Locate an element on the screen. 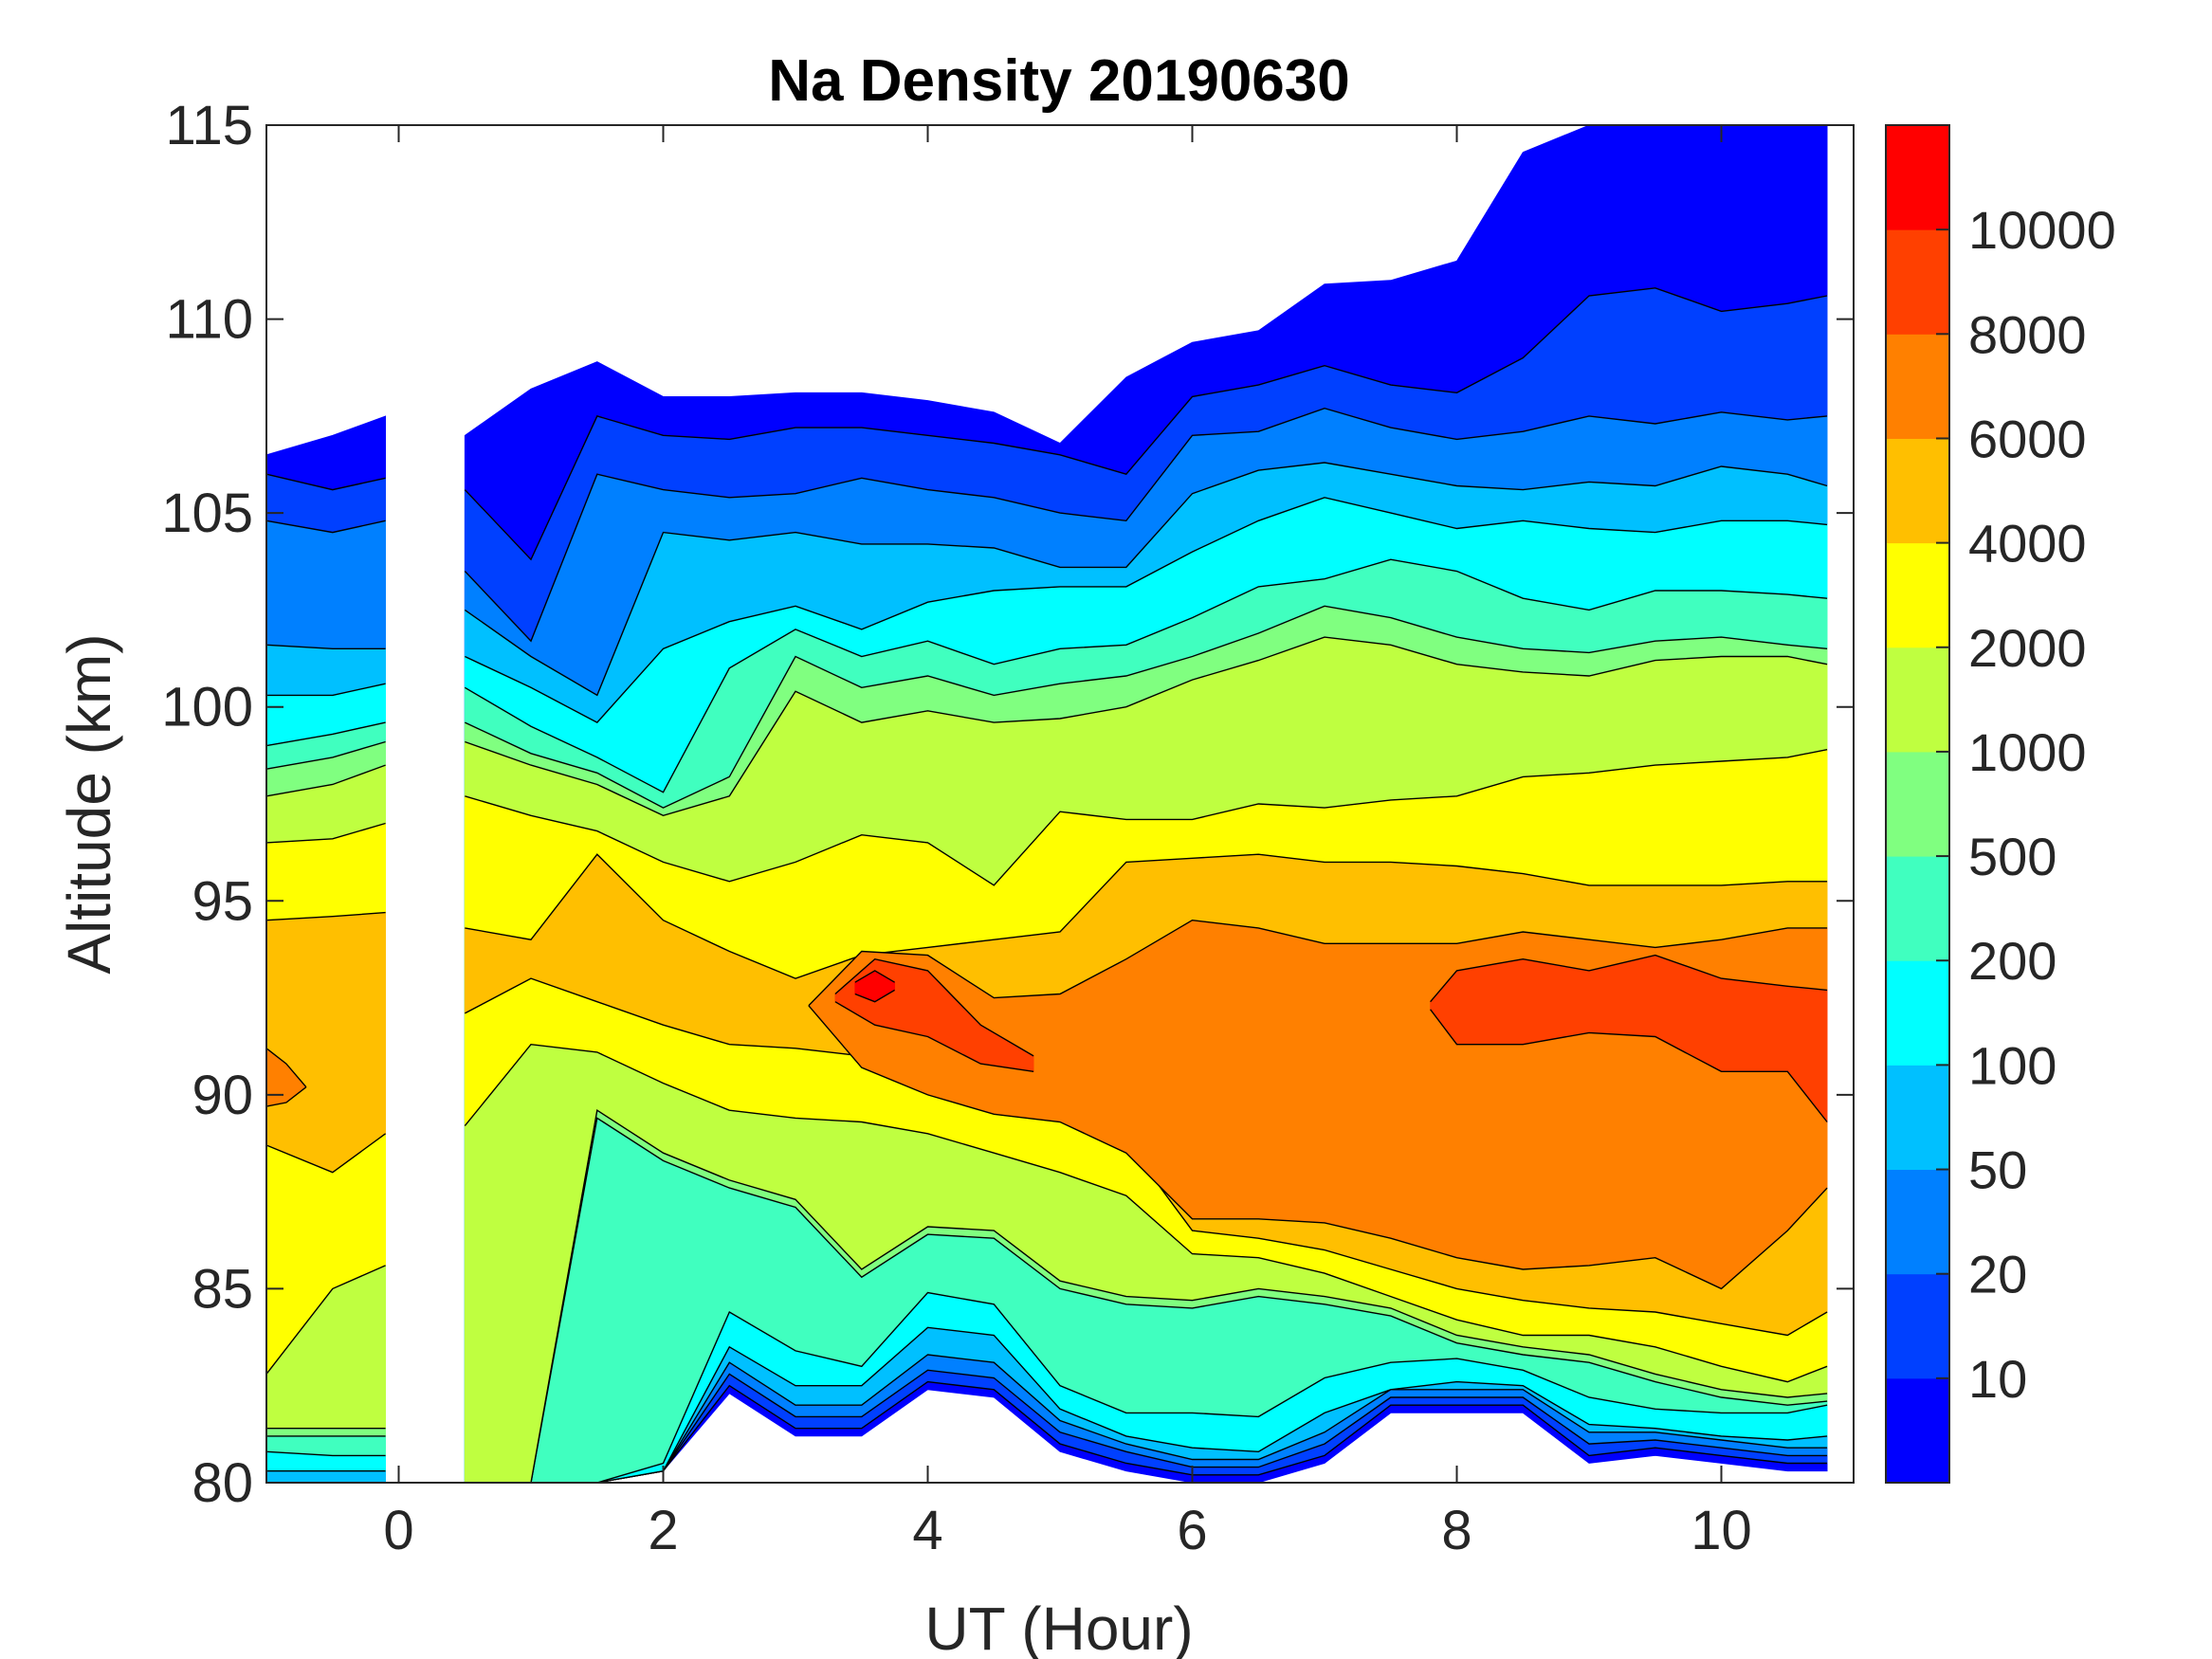 This screenshot has height=1659, width=2212. y-axis-label: Altitude (km) is located at coordinates (89, 803).